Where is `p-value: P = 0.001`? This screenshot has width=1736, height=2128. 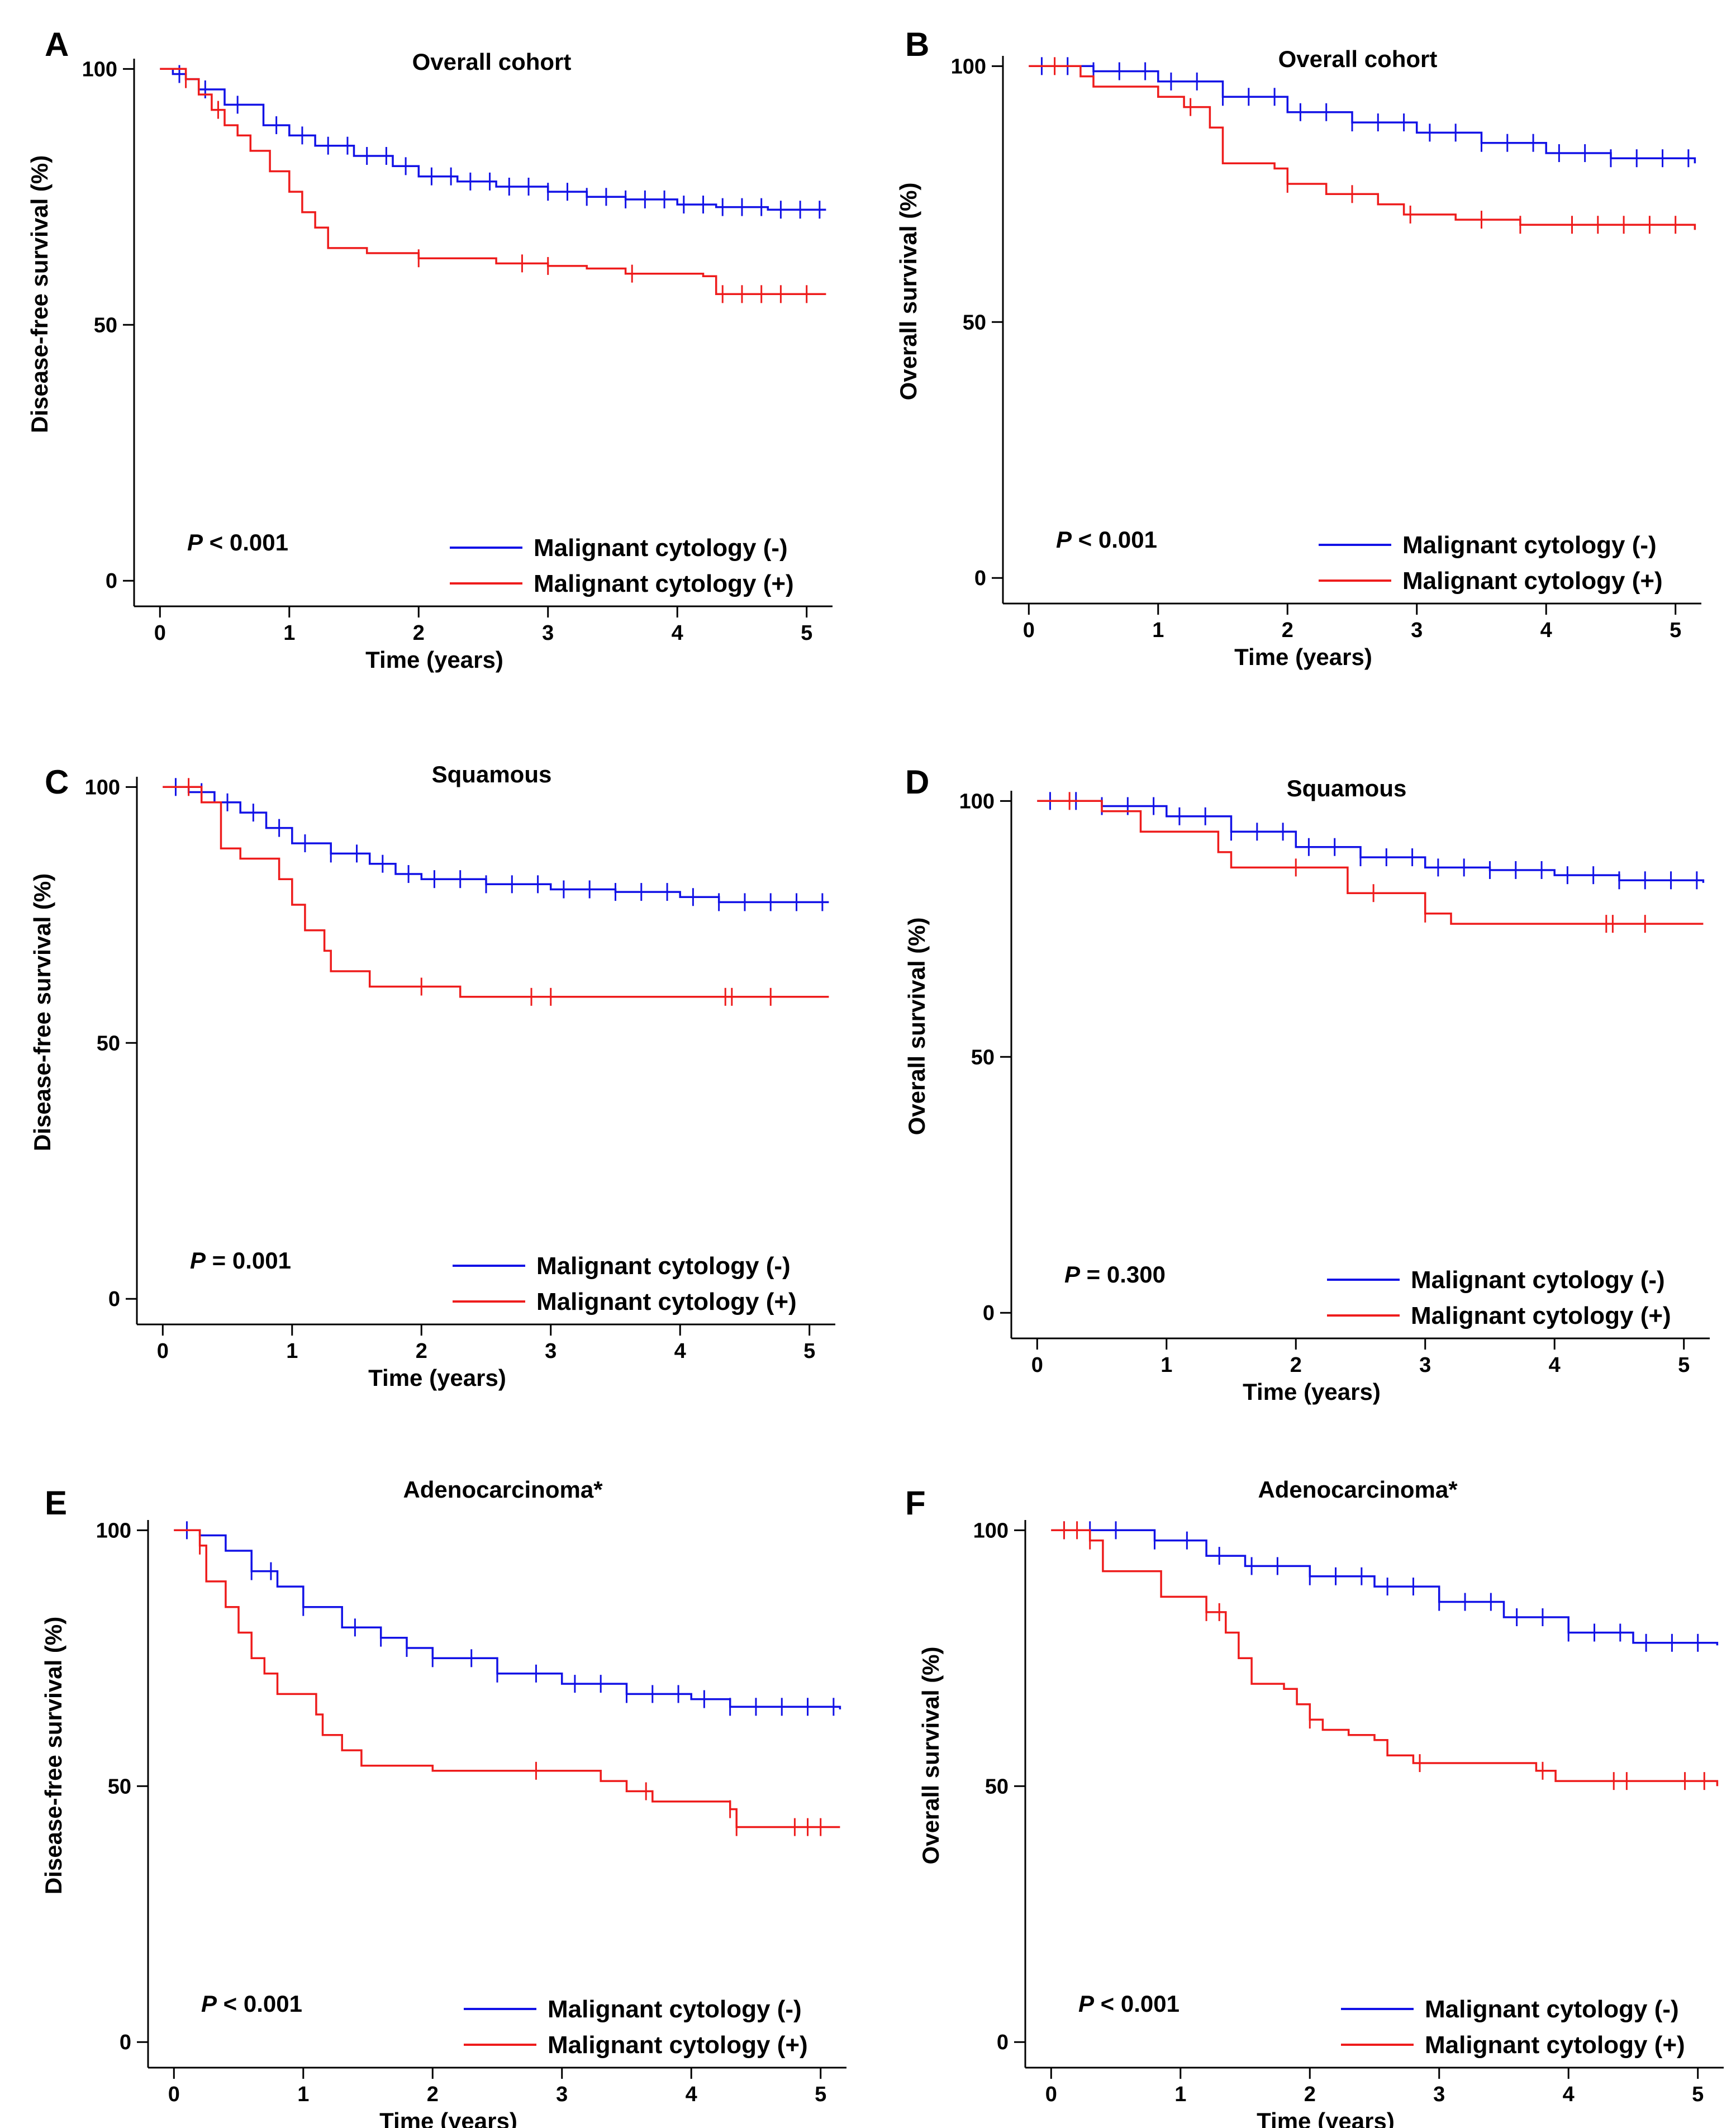 p-value: P = 0.001 is located at coordinates (240, 1260).